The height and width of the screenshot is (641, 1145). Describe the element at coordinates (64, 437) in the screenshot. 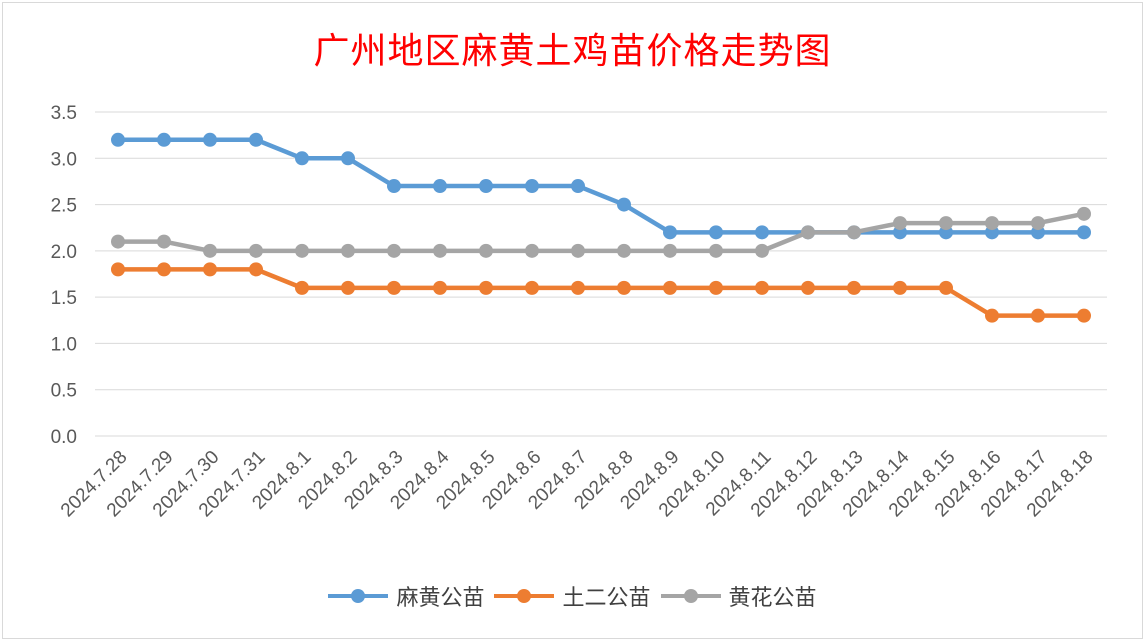

I see `y-tick-label: 0.0` at that location.